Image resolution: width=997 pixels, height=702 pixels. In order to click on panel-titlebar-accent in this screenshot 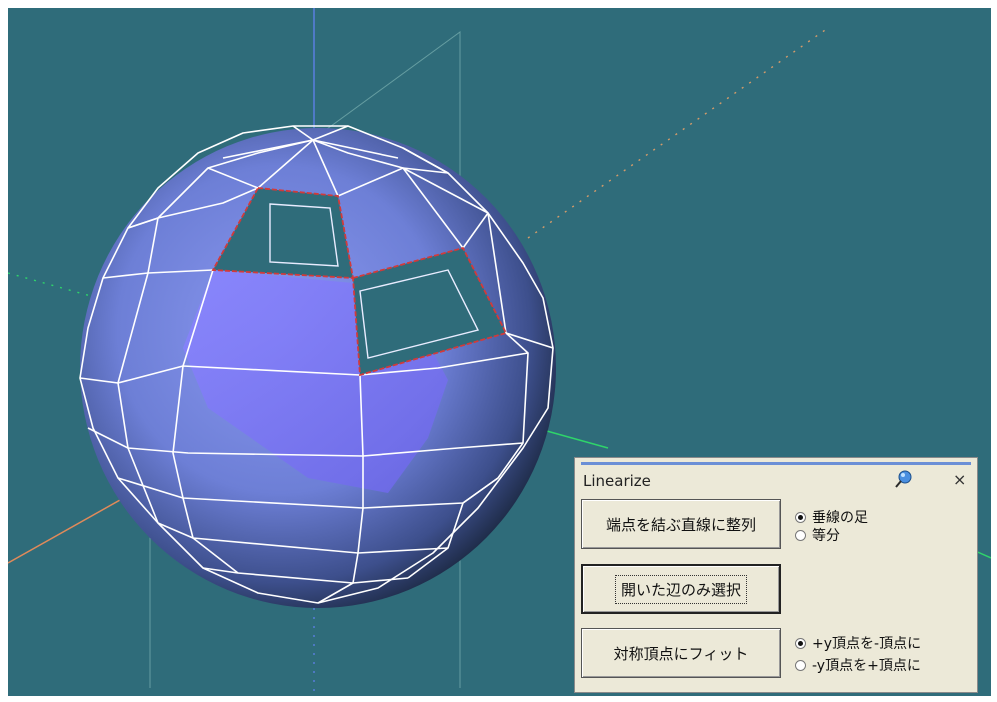, I will do `click(776, 463)`.